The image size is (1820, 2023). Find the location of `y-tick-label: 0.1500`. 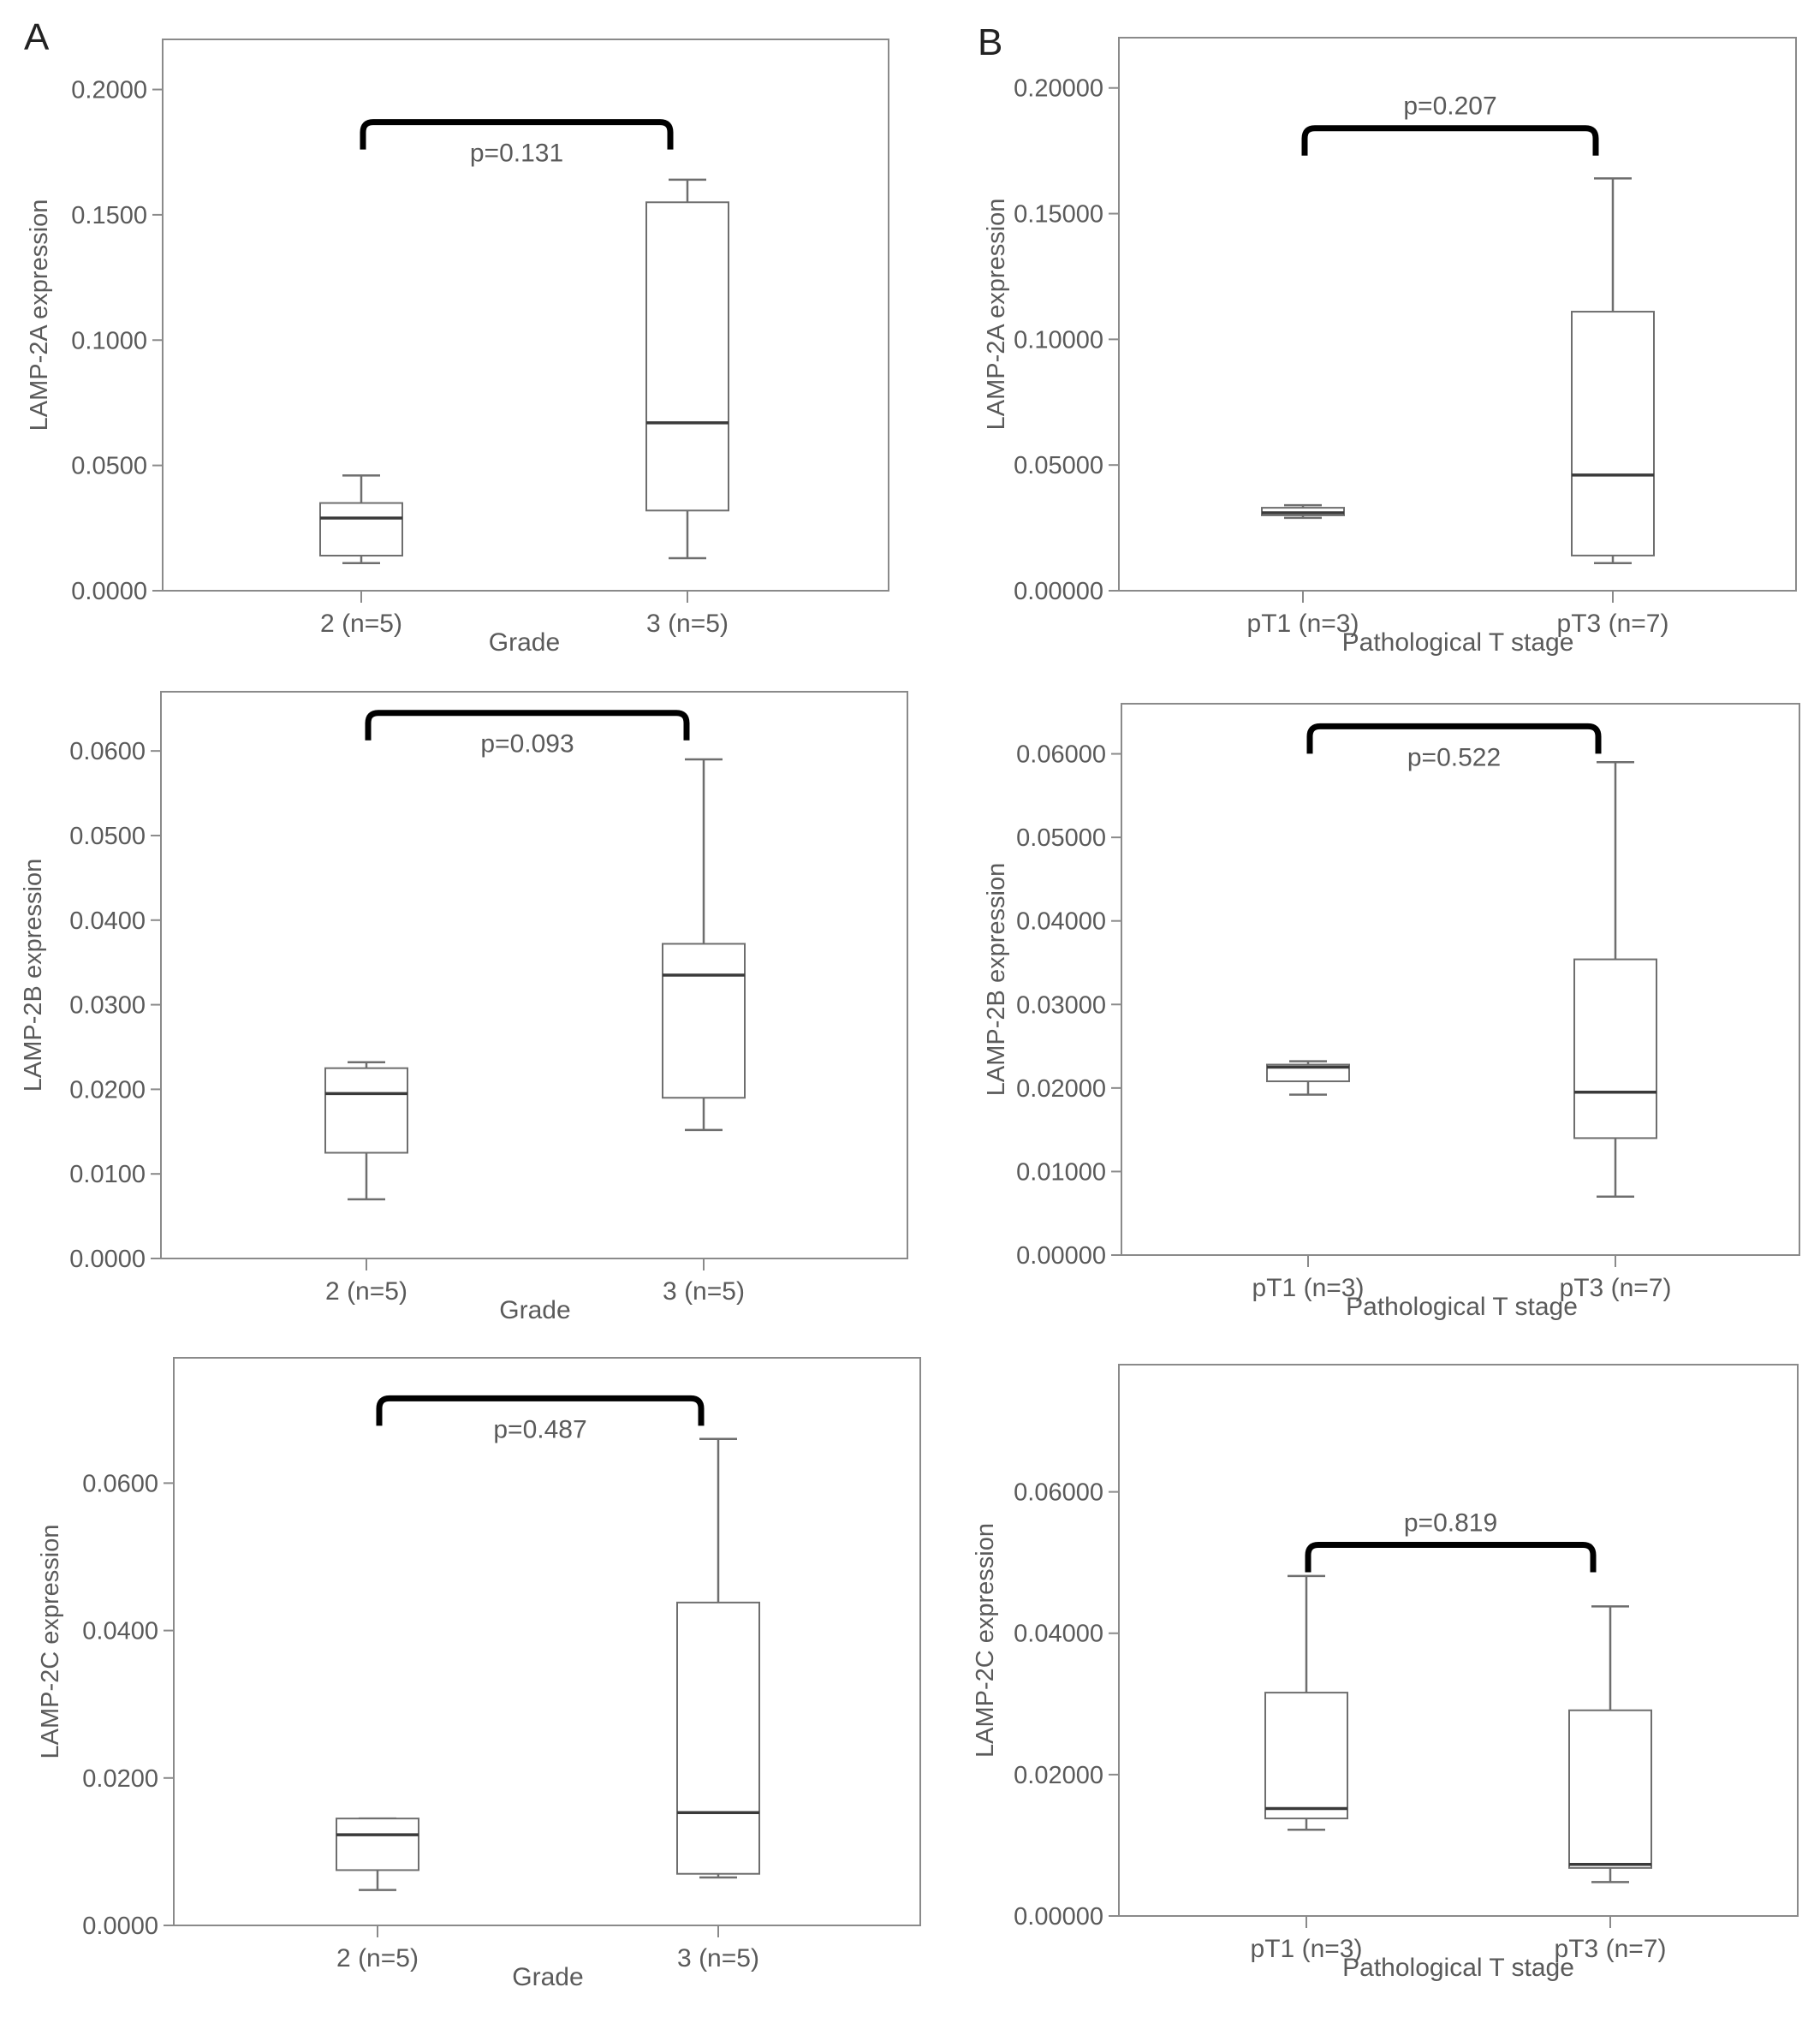

y-tick-label: 0.1500 is located at coordinates (109, 216).